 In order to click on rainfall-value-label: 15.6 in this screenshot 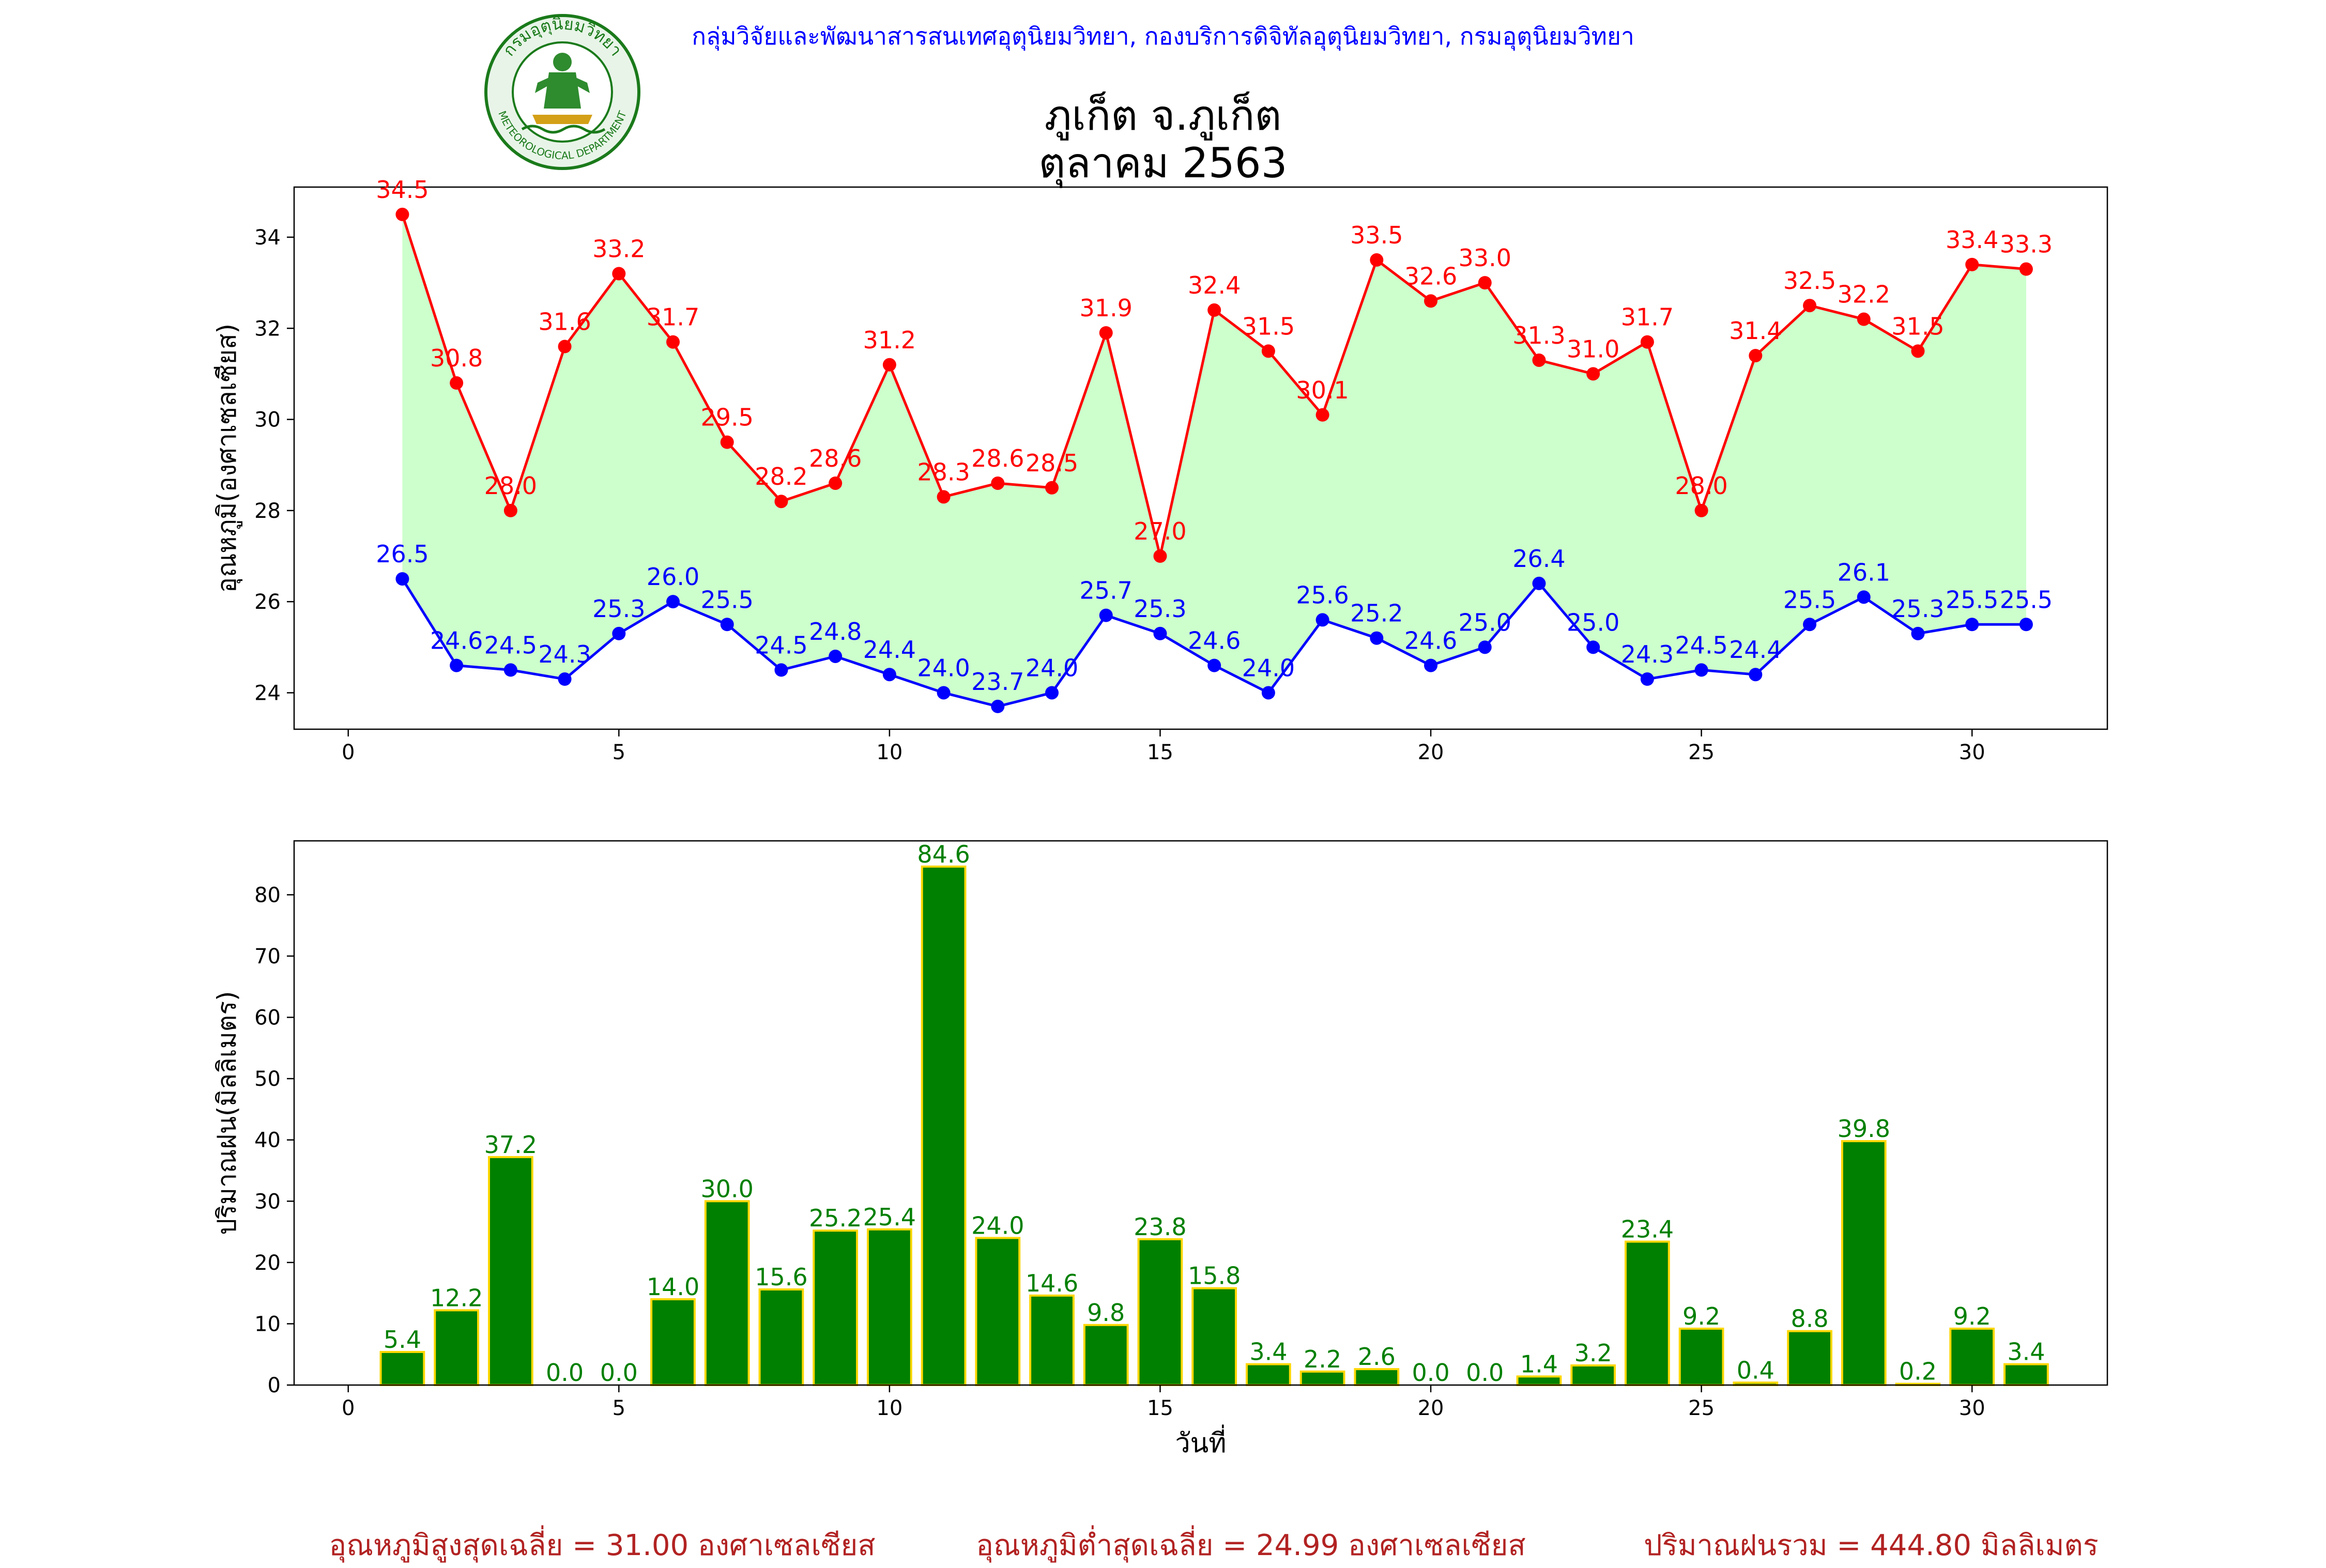, I will do `click(781, 1277)`.